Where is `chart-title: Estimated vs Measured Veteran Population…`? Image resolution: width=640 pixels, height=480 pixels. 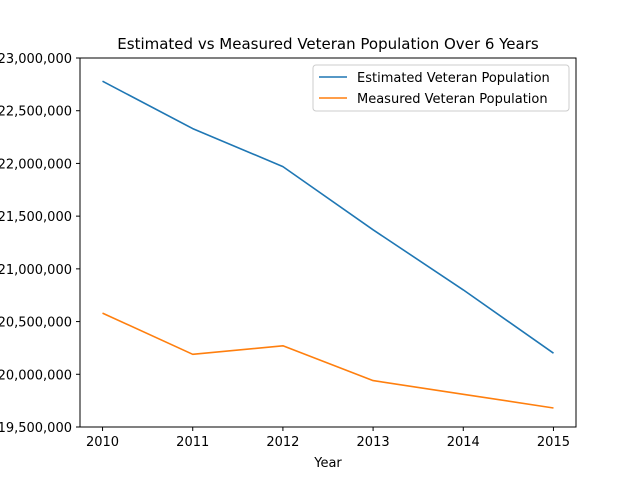
chart-title: Estimated vs Measured Veteran Population… is located at coordinates (328, 44).